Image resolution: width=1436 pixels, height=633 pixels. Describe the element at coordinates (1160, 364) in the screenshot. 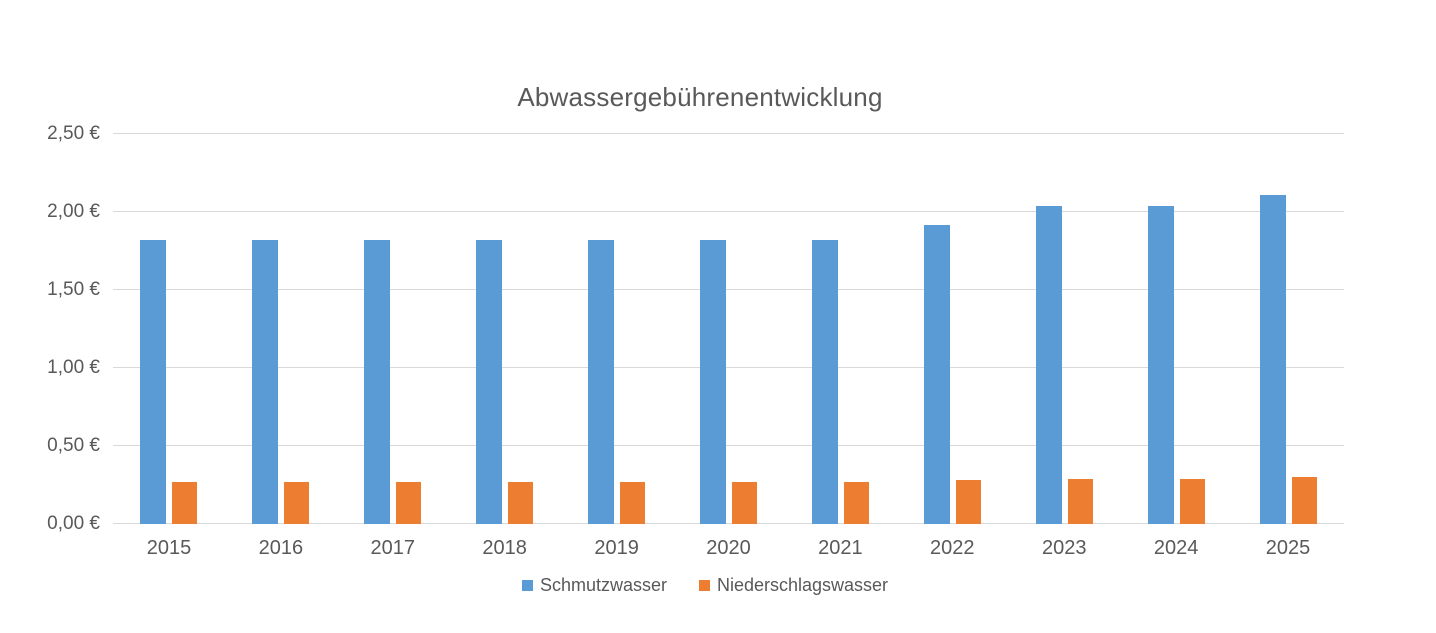

I see `bar-schmutzwasser-2024` at that location.